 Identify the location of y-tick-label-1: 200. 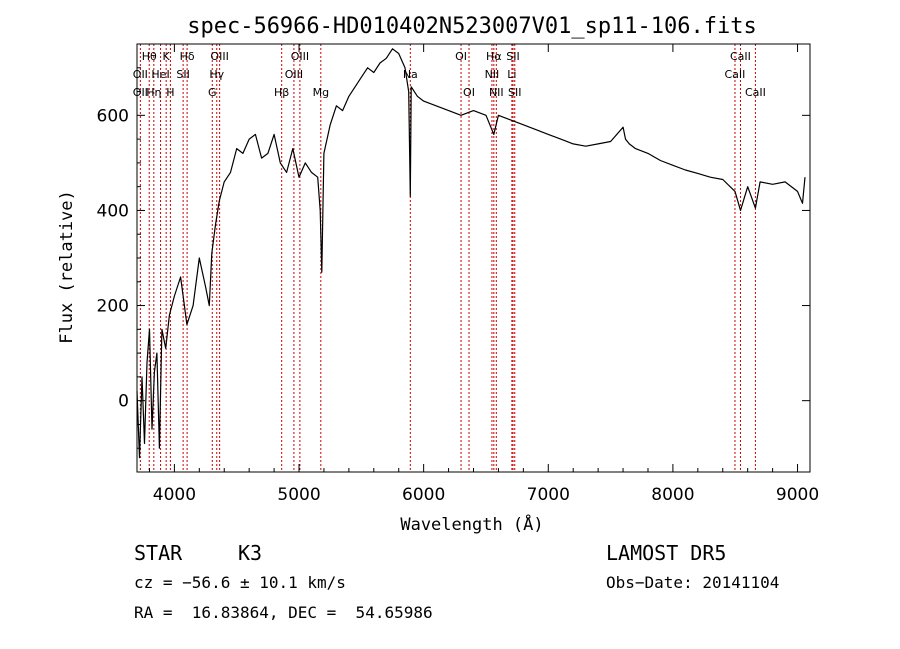
(113, 307).